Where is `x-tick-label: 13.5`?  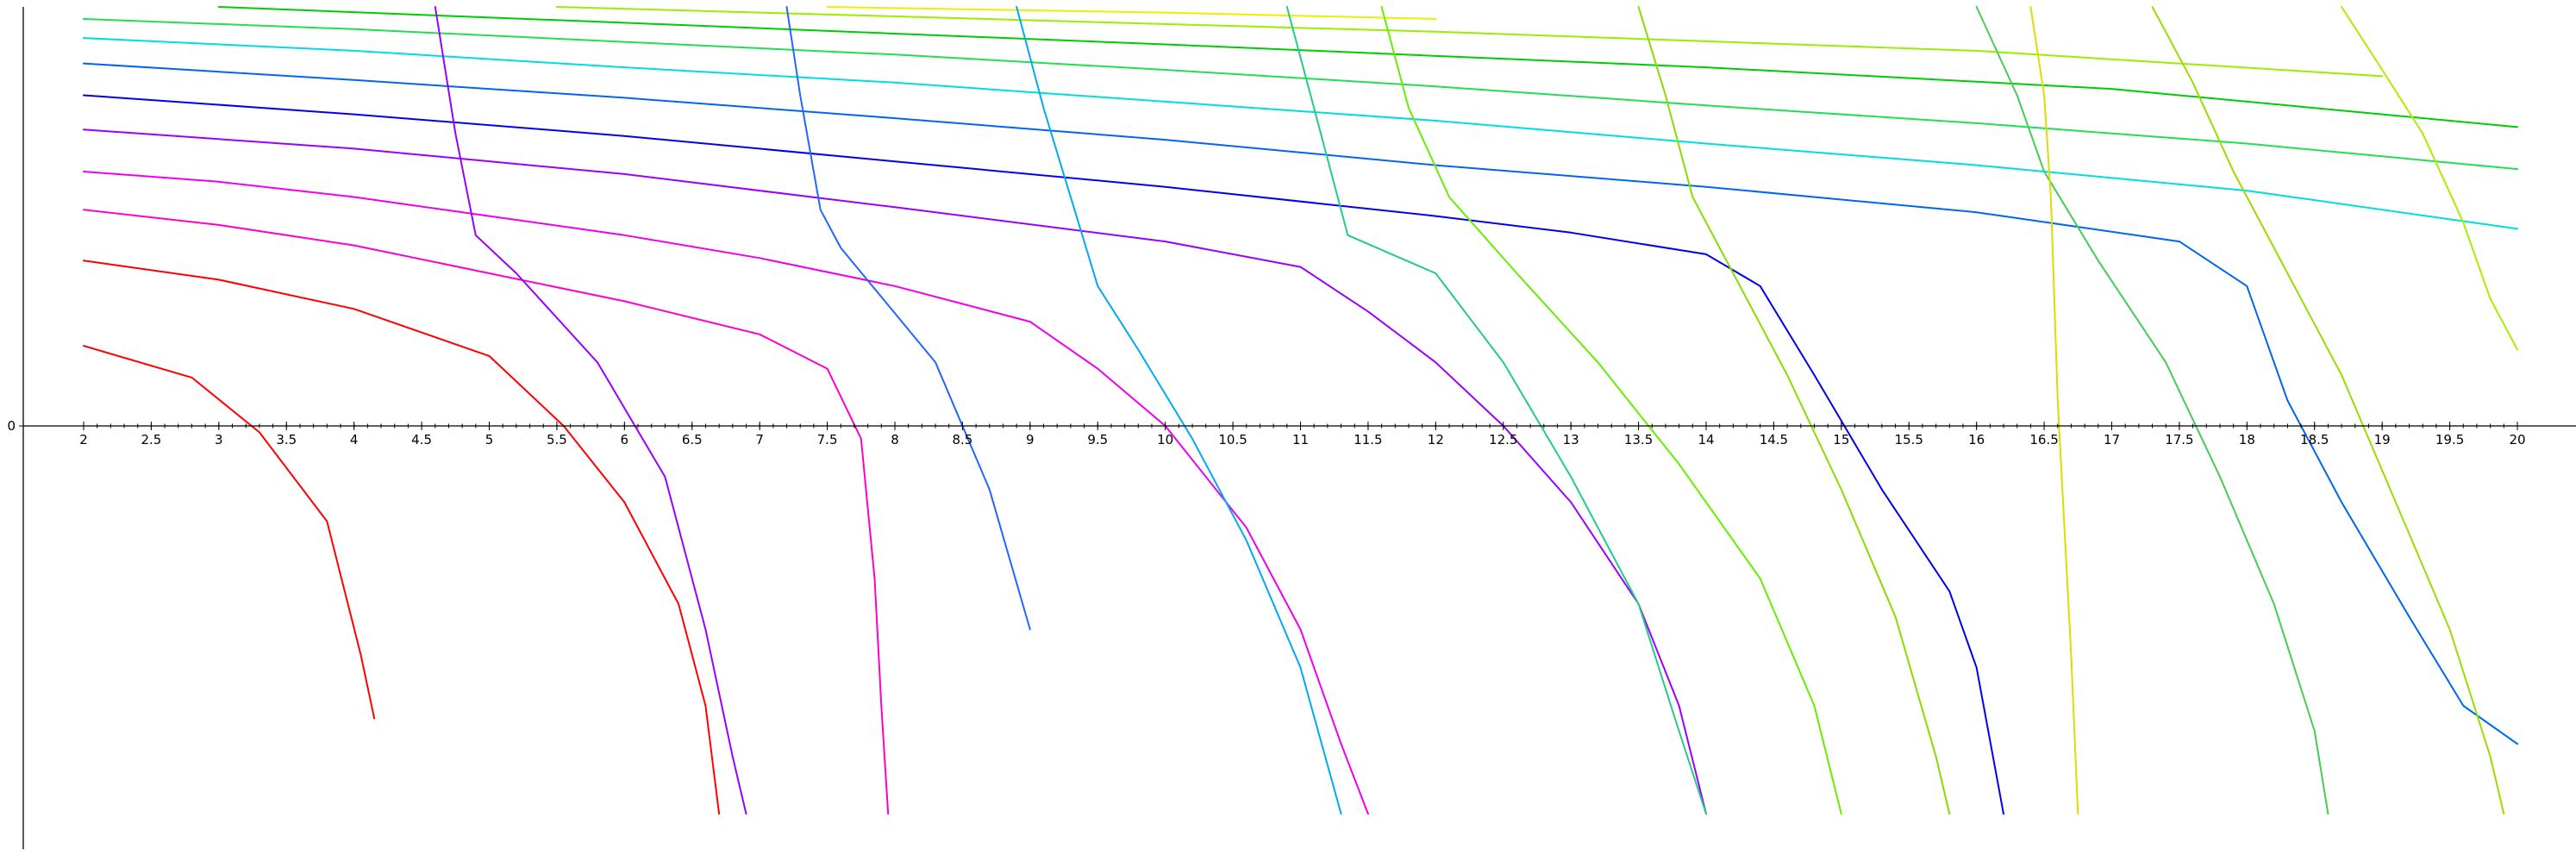
x-tick-label: 13.5 is located at coordinates (1639, 440).